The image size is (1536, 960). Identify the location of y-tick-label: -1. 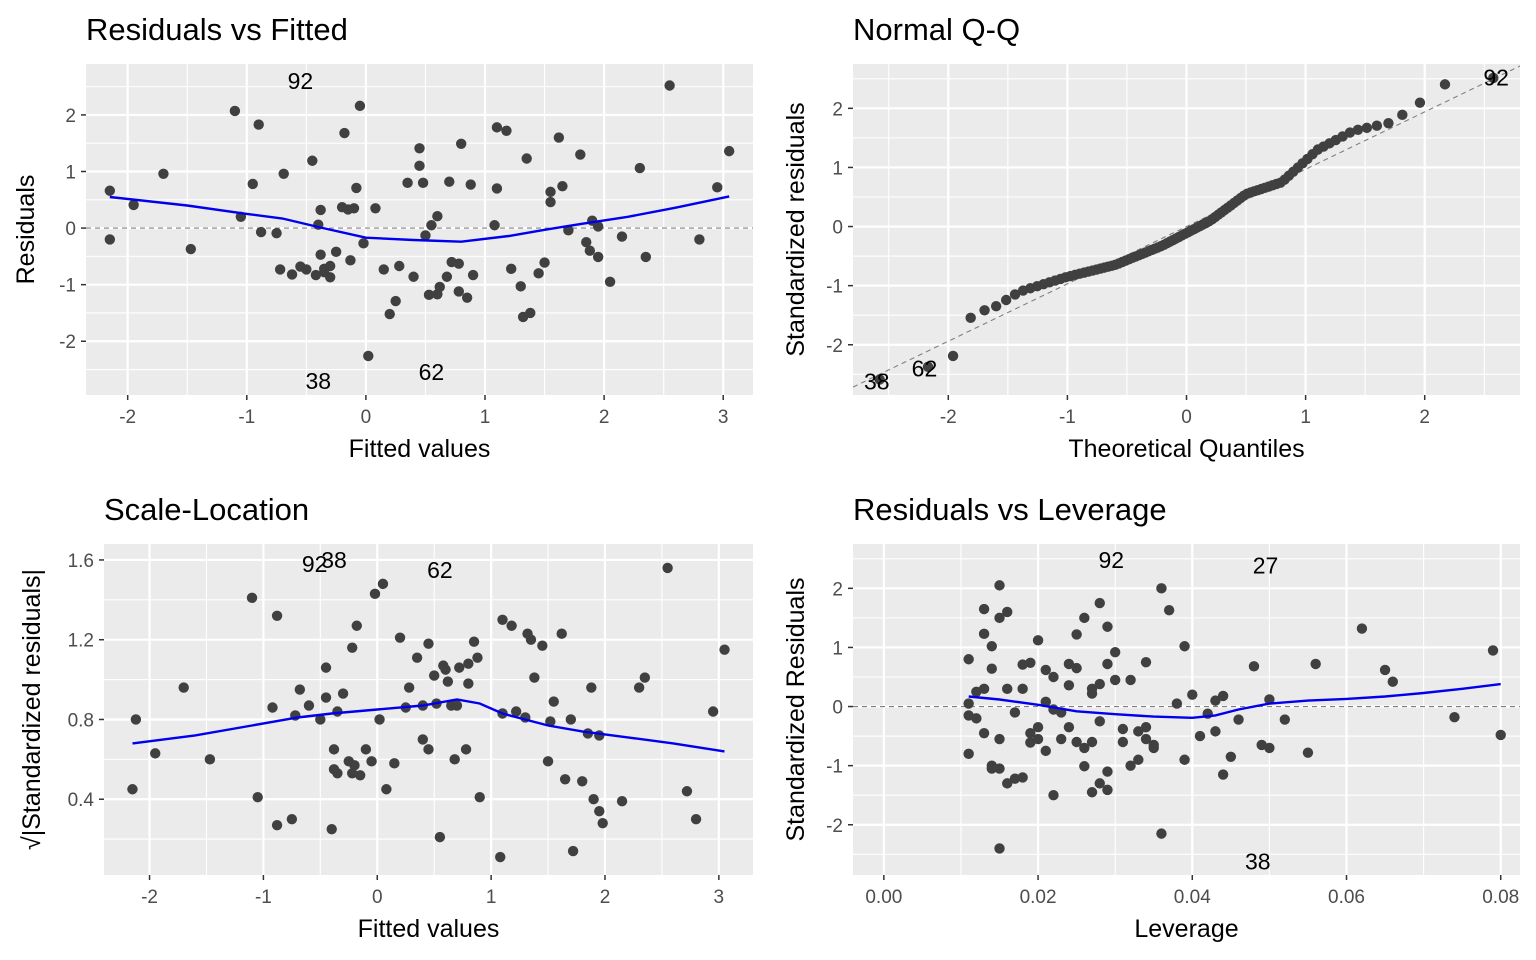
(67, 286).